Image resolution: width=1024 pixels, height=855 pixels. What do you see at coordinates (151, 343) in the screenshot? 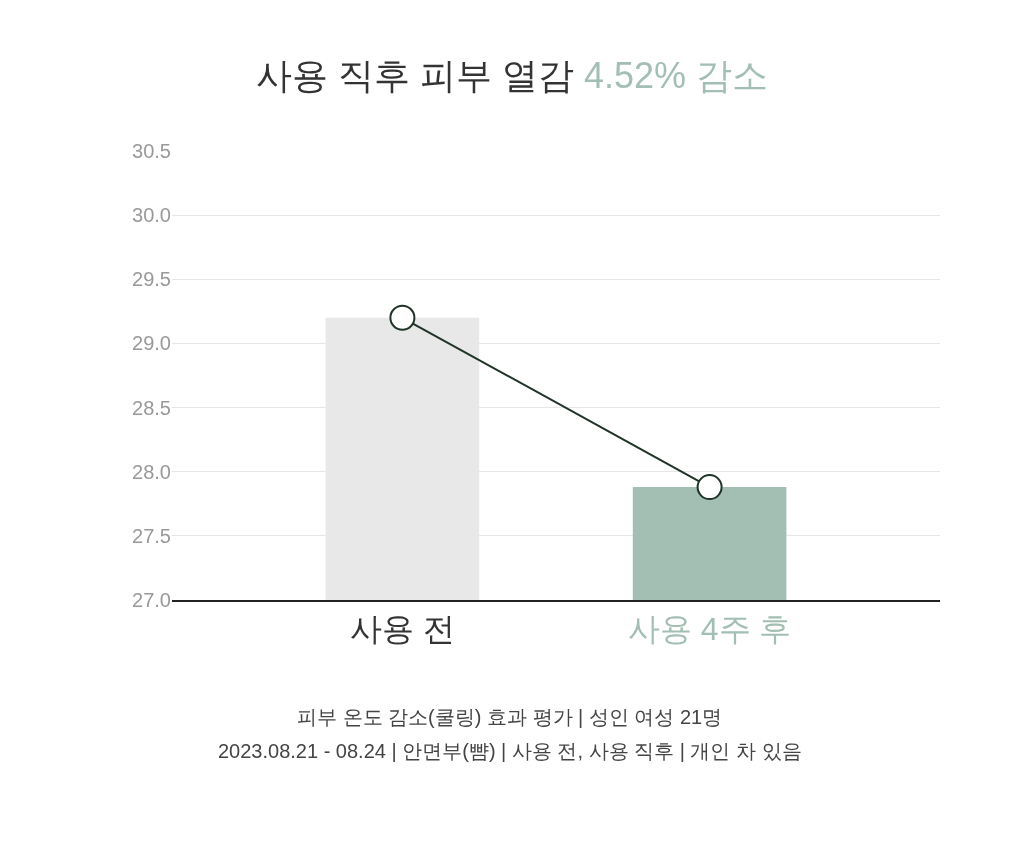
I see `y-tick-label: 29.0` at bounding box center [151, 343].